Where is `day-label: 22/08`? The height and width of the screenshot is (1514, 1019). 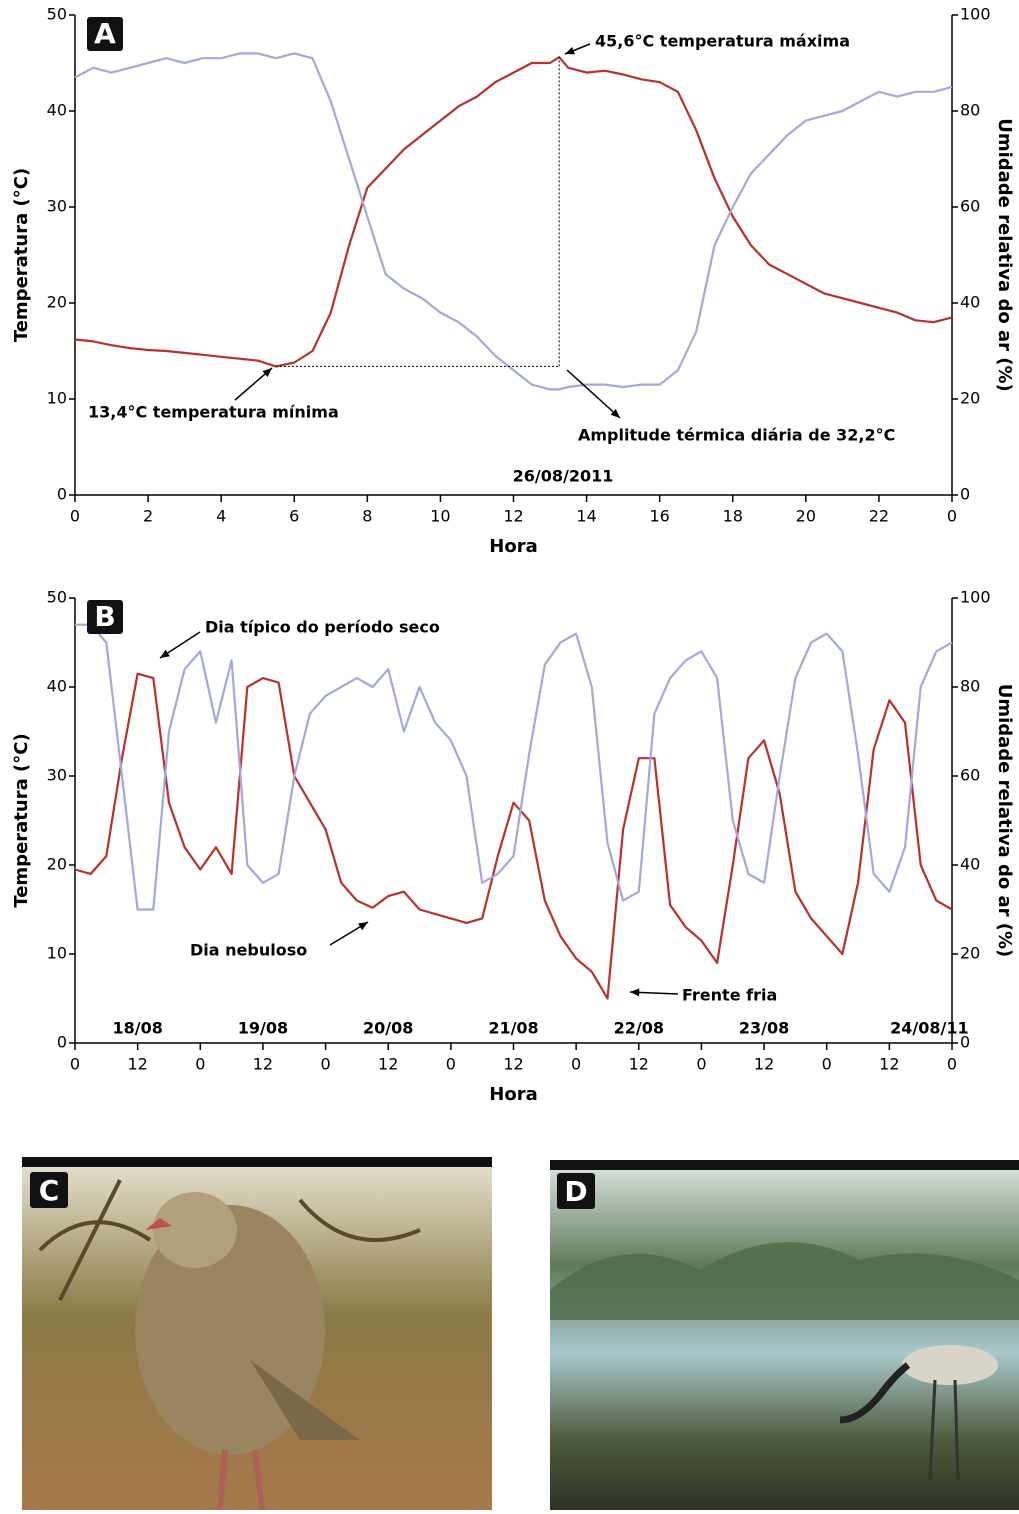
day-label: 22/08 is located at coordinates (639, 1028).